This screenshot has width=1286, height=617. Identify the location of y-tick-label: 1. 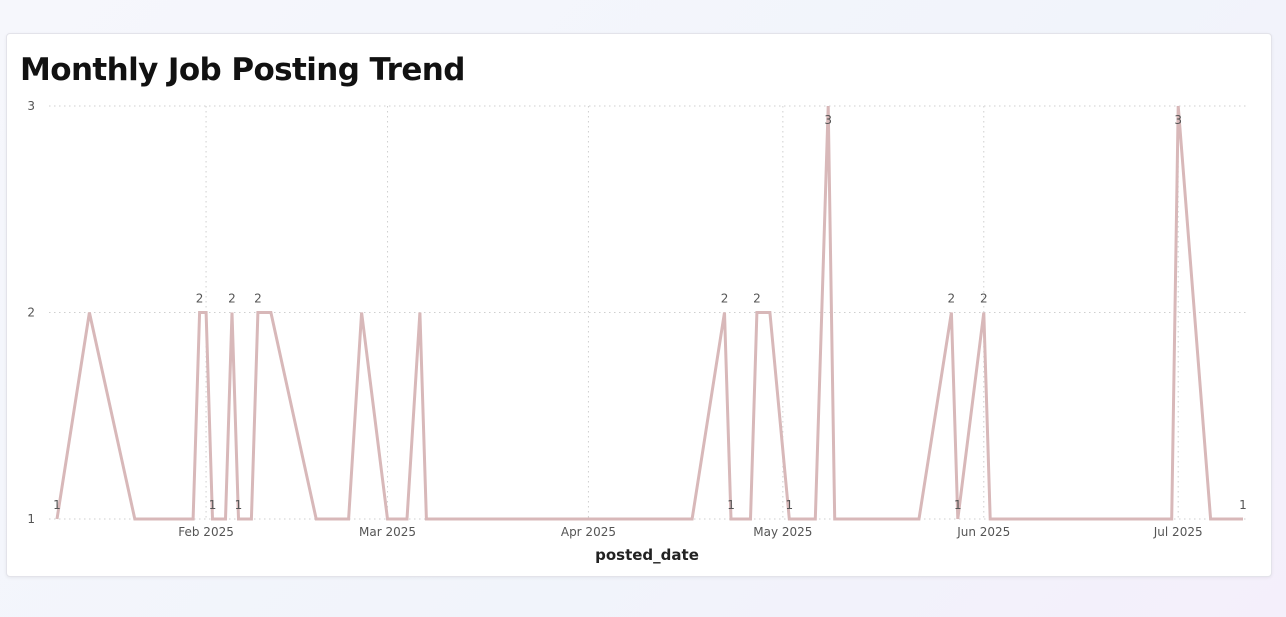
(31, 519).